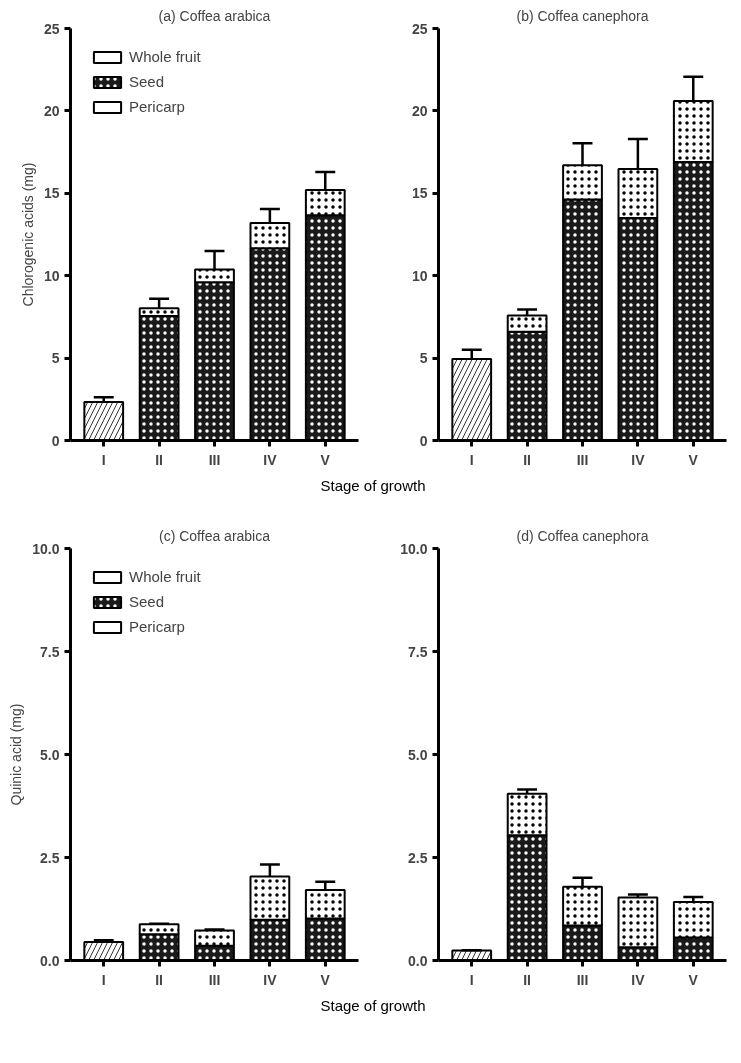  What do you see at coordinates (214, 15) in the screenshot?
I see `chart-title: (a) Coffea arabica` at bounding box center [214, 15].